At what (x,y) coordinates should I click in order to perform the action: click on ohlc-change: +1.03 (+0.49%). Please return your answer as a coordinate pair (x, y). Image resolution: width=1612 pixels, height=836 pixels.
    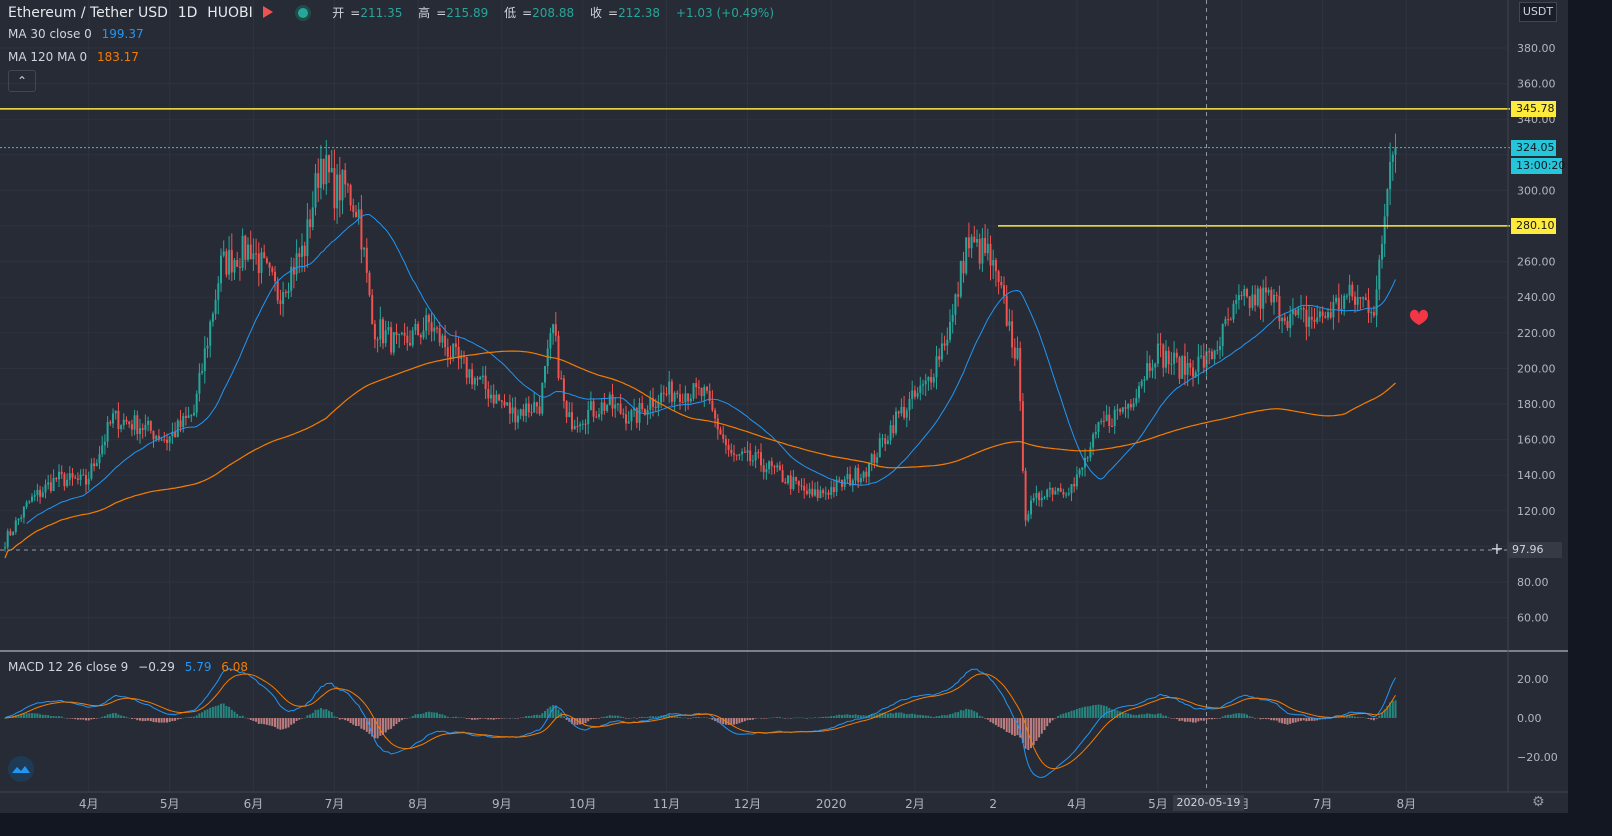
    Looking at the image, I should click on (725, 13).